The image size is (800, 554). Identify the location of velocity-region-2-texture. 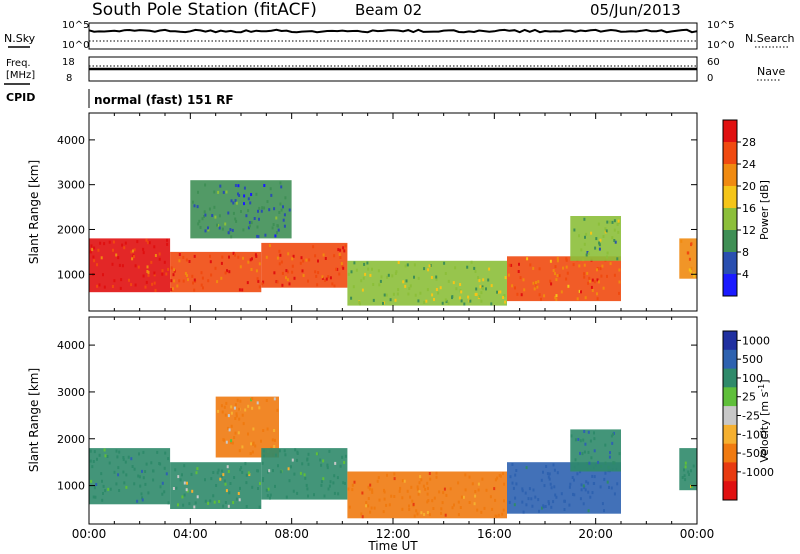
(248, 427).